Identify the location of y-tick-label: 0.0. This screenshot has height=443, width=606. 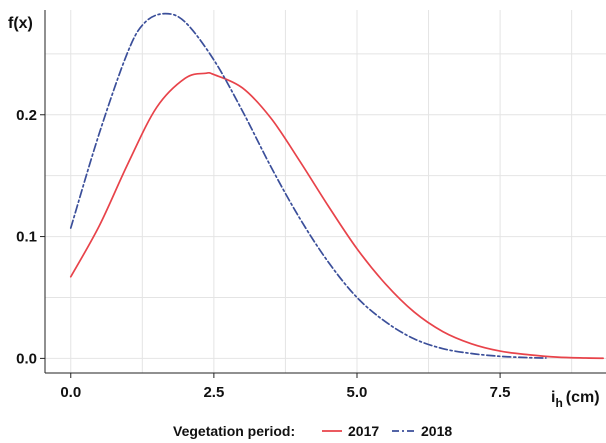
(26, 358).